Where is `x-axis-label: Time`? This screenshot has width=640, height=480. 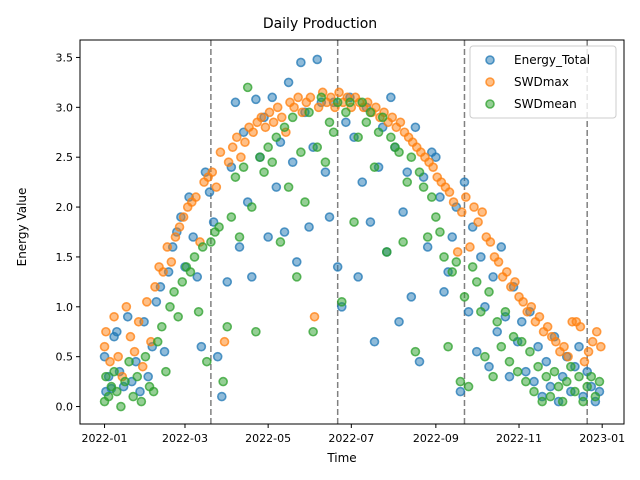 x-axis-label: Time is located at coordinates (341, 458).